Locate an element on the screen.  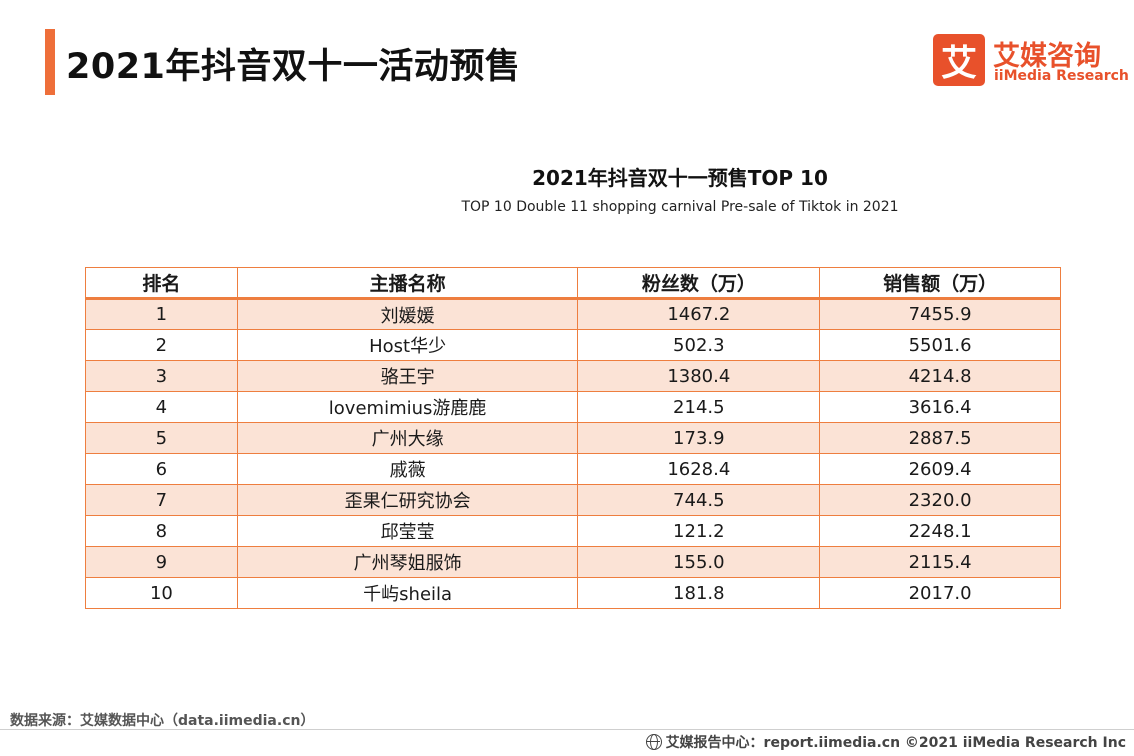
cell-sales: 4214.8 is located at coordinates (940, 376).